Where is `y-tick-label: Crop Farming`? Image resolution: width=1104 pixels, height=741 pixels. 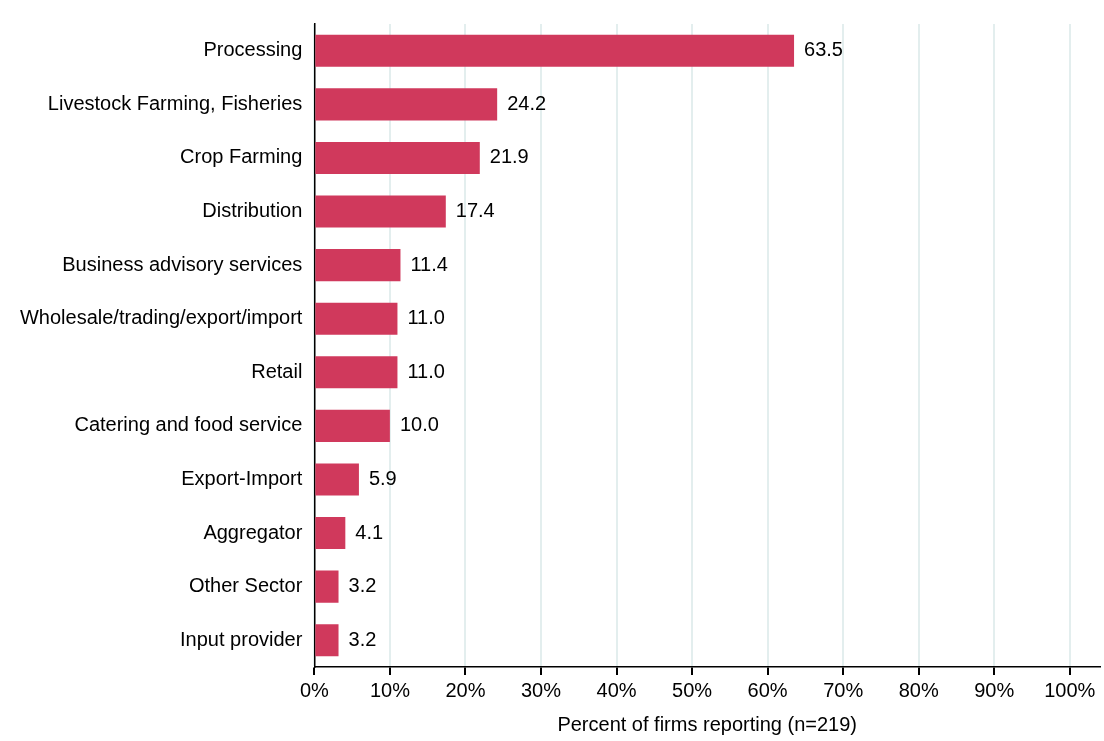
y-tick-label: Crop Farming is located at coordinates (241, 156).